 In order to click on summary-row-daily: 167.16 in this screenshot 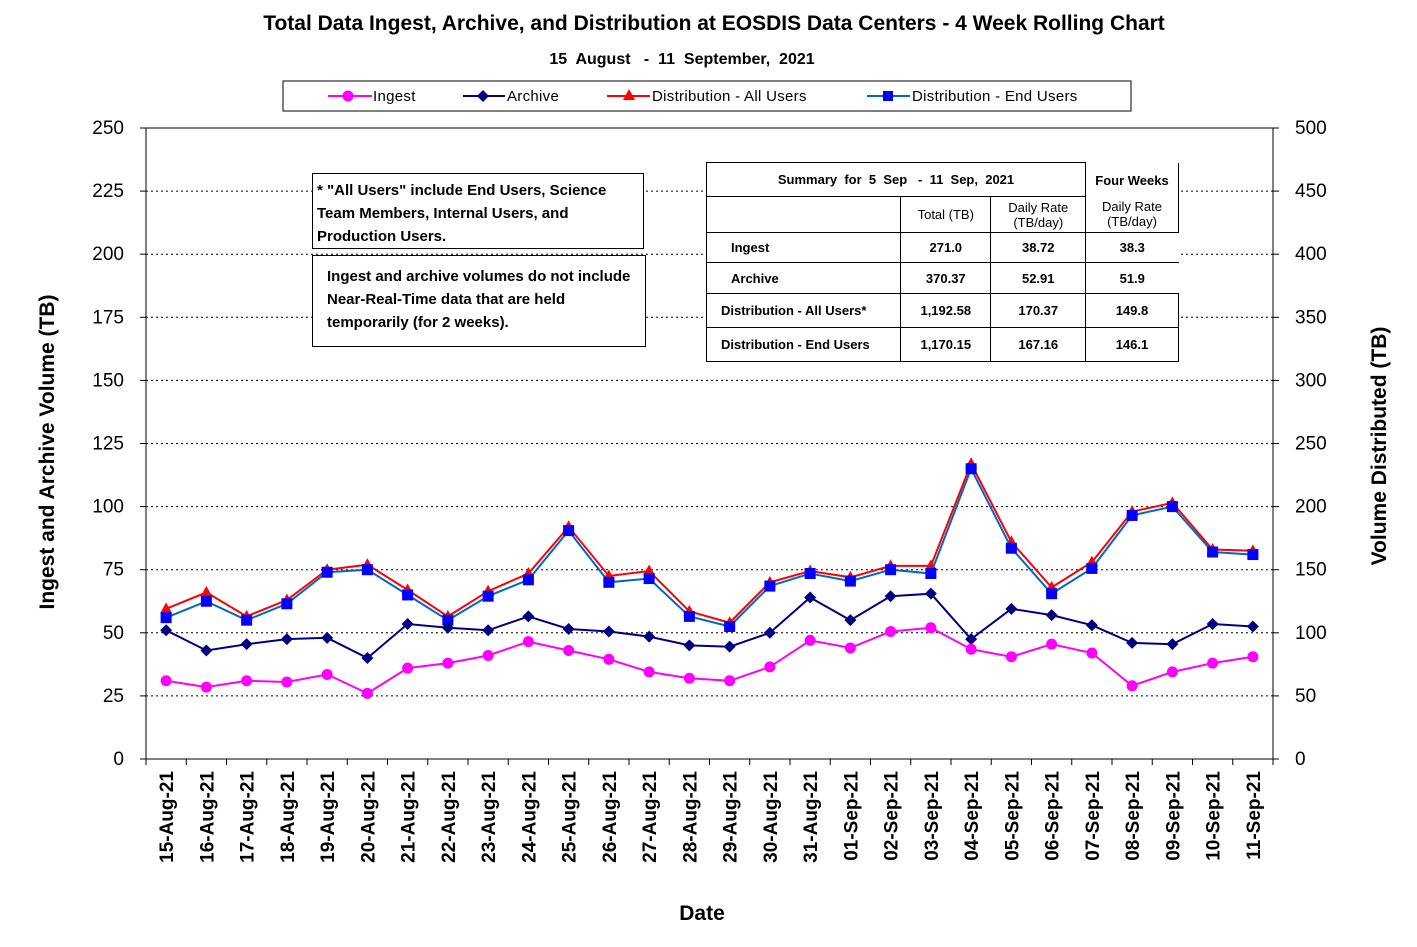, I will do `click(1038, 344)`.